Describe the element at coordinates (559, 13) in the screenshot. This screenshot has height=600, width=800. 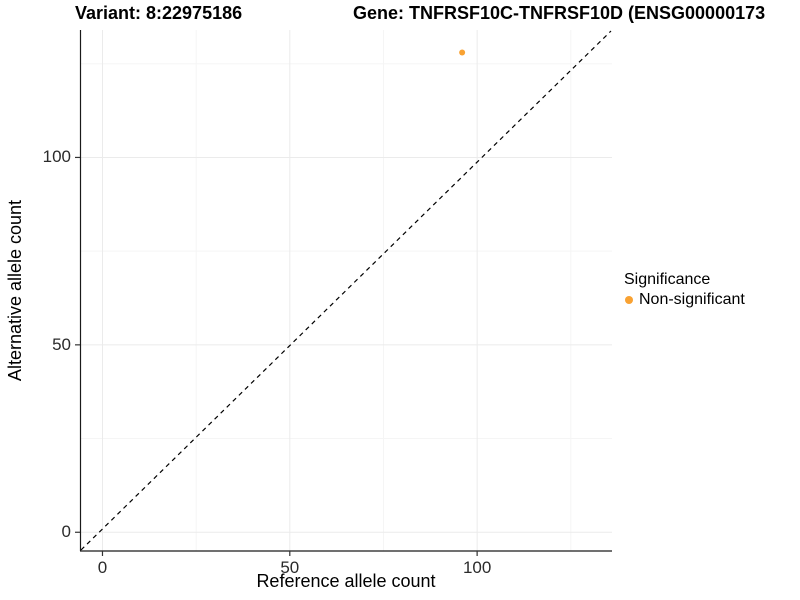
I see `plot-title-gene: Gene: TNFRSF10C-TNFRSF10D (ENSG00000173` at that location.